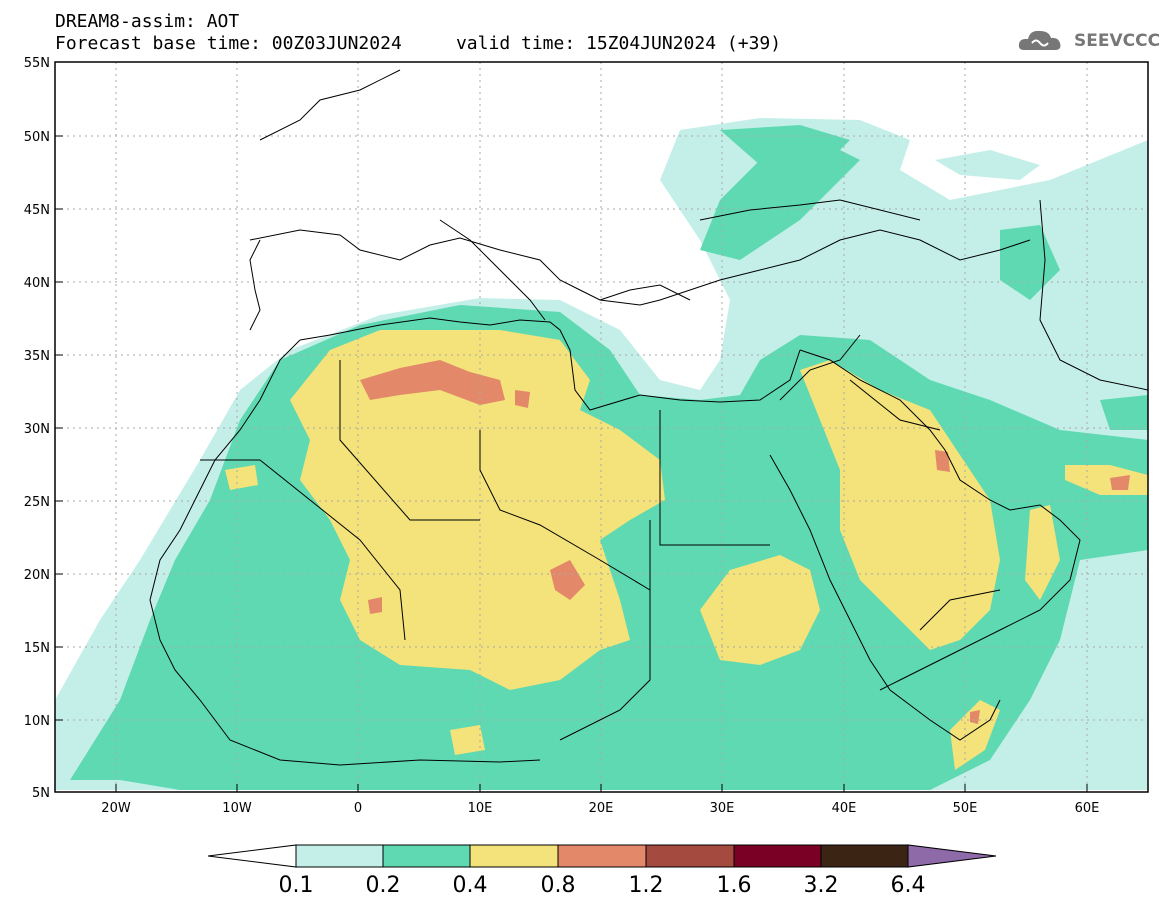 The height and width of the screenshot is (905, 1165). What do you see at coordinates (646, 885) in the screenshot?
I see `colorbar-label: 1.2` at bounding box center [646, 885].